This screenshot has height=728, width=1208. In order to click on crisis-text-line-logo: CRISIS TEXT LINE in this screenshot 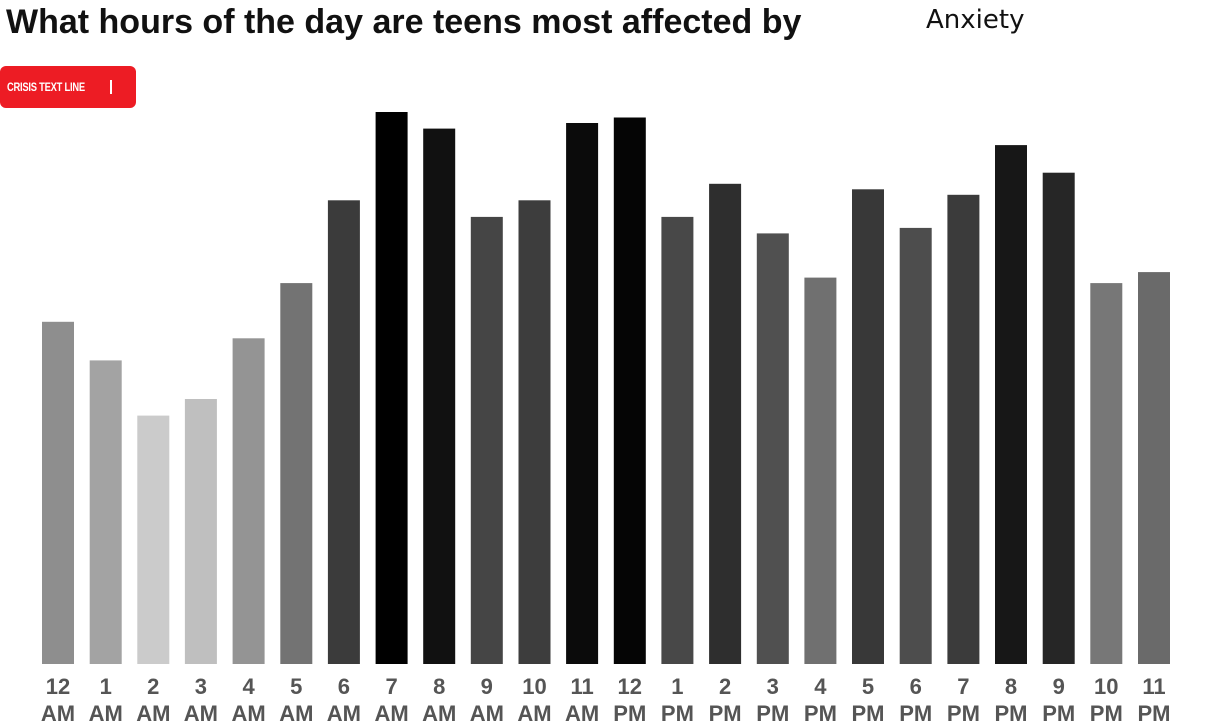, I will do `click(68, 87)`.